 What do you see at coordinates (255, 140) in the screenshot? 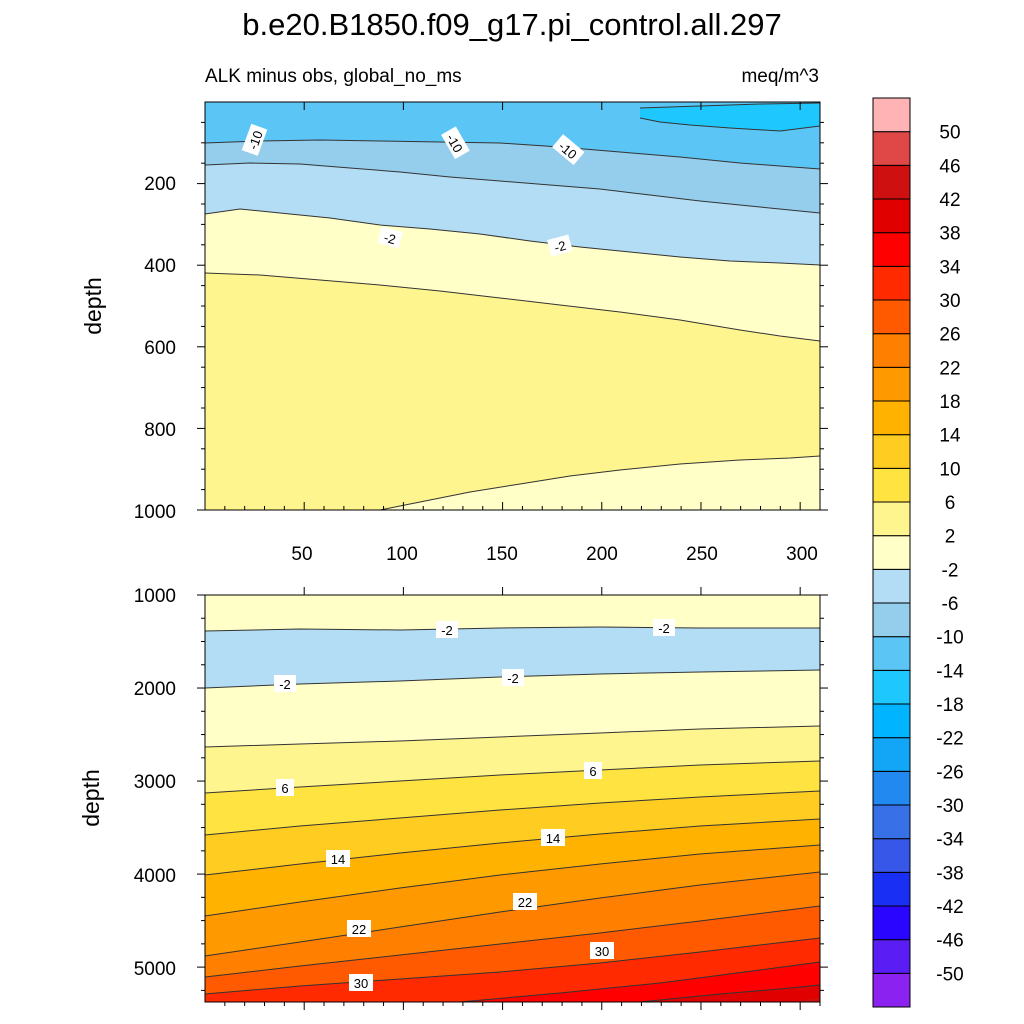
I see `contour-label: -10` at bounding box center [255, 140].